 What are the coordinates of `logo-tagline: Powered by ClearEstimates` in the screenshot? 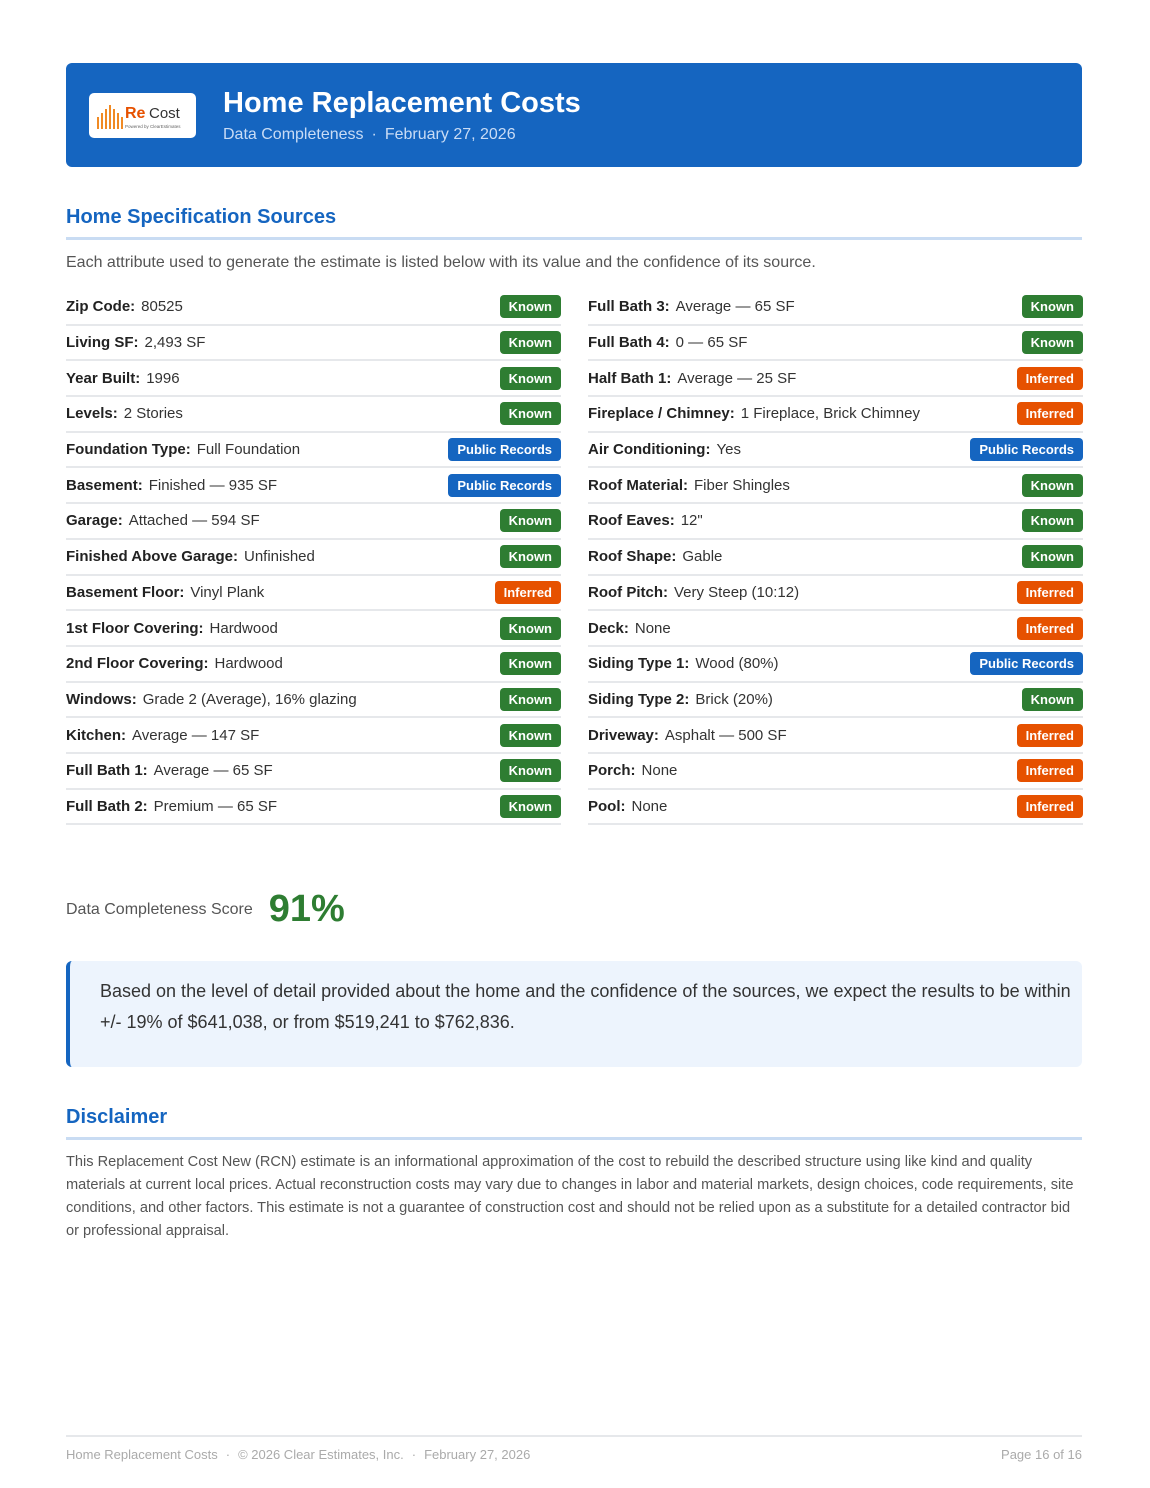 It's located at (153, 126).